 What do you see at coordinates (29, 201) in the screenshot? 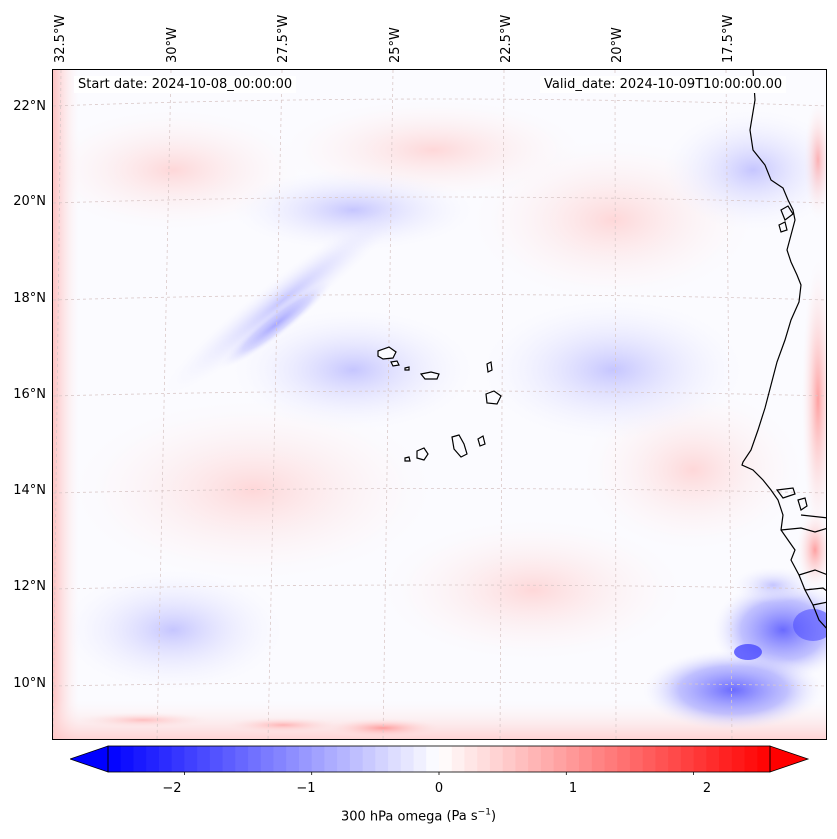
I see `lat-label-20n: 20°N` at bounding box center [29, 201].